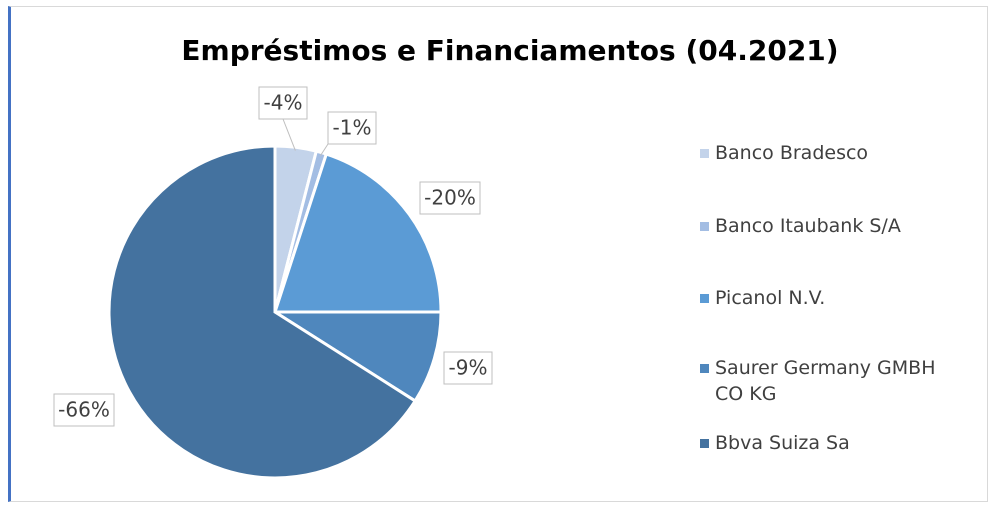  I want to click on legend-item: Picanol N.V., so click(835, 298).